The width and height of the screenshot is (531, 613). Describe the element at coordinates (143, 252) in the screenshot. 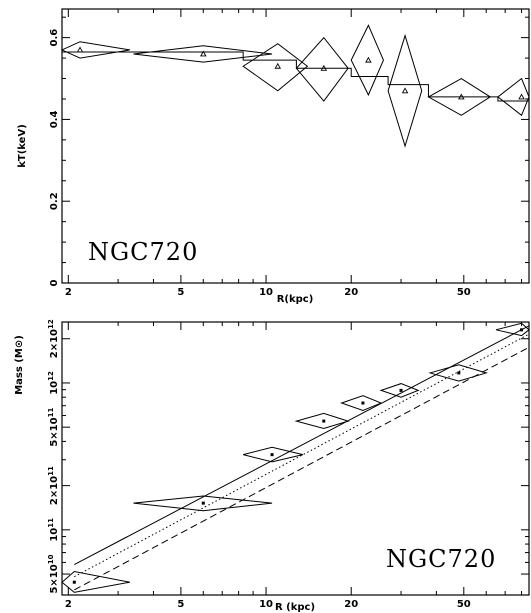

I see `temperature-galaxy-label: NGC720` at that location.